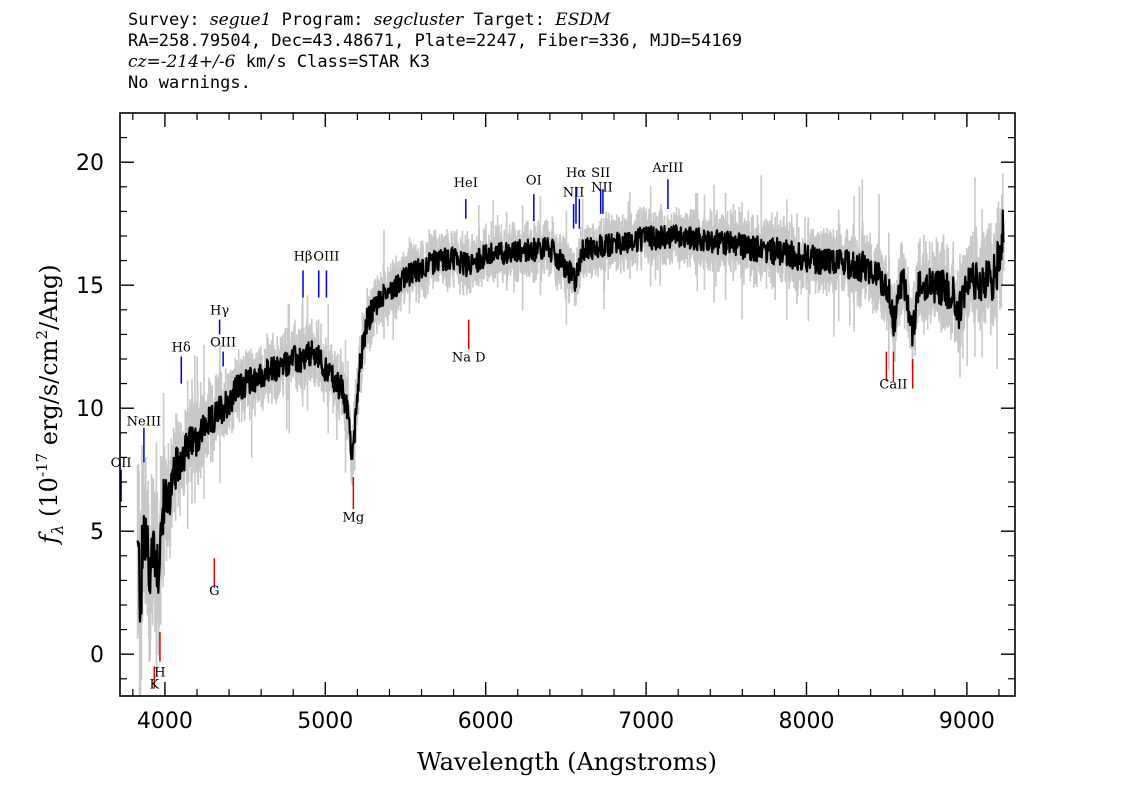 This screenshot has width=1134, height=810. Describe the element at coordinates (332, 62) in the screenshot. I see `cz-suffix: km/s Class=STAR K3` at that location.